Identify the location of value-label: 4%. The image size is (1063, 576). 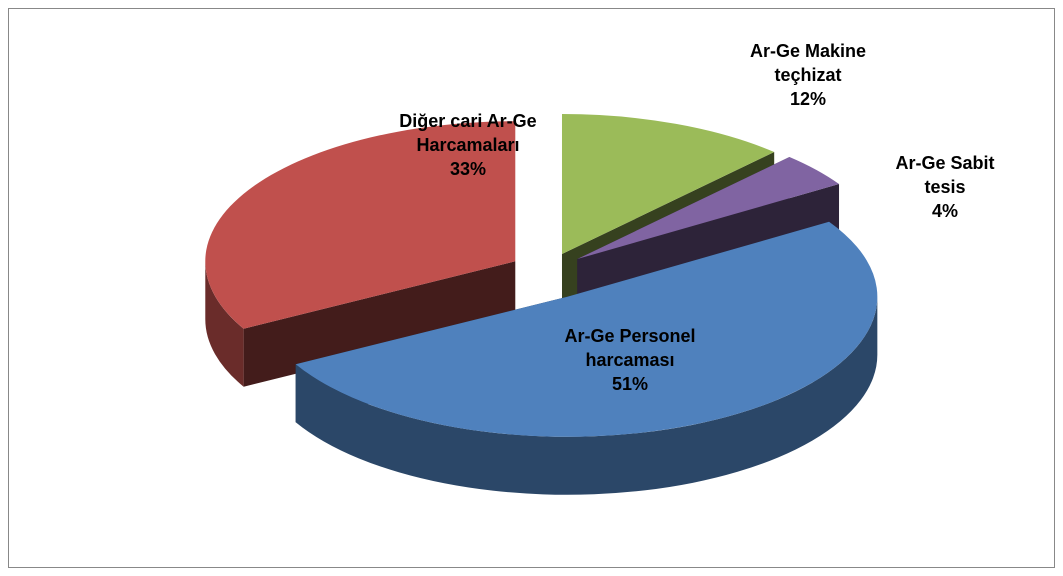
(944, 211).